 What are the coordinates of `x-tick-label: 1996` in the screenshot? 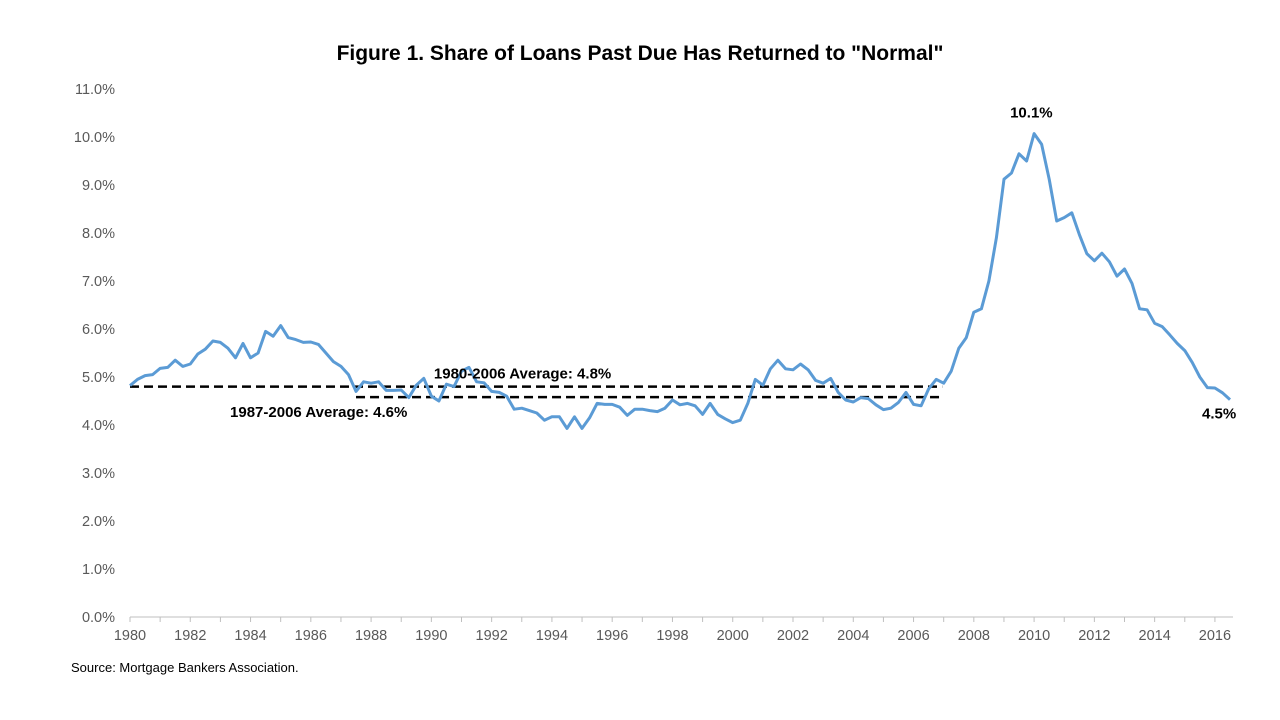 It's located at (612, 636).